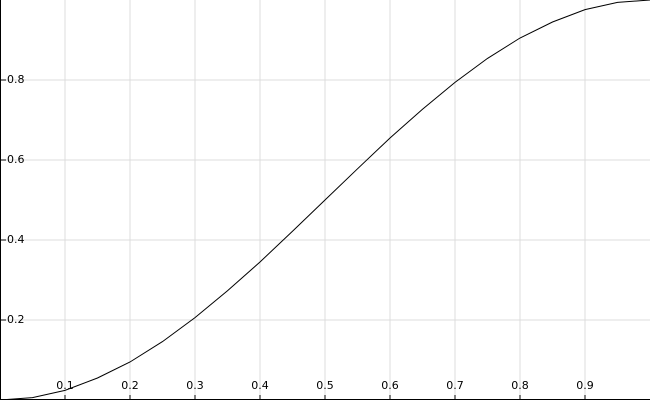  I want to click on x-tick-label: 0.7, so click(455, 385).